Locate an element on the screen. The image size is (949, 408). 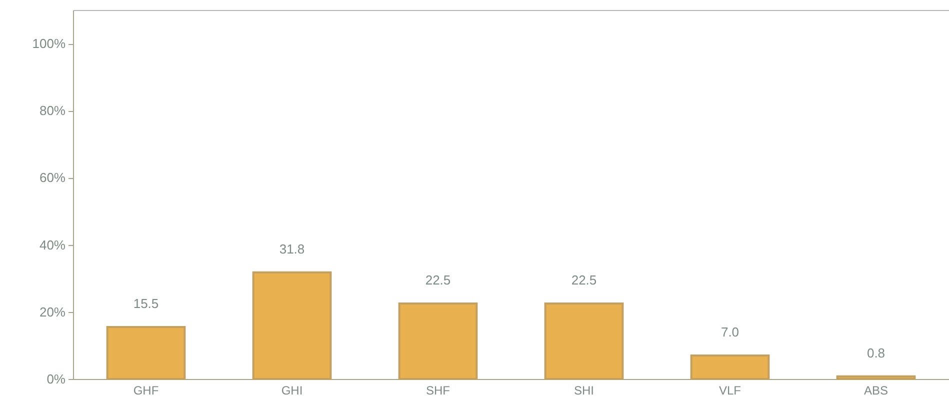
x-tick-label: VLF is located at coordinates (730, 391).